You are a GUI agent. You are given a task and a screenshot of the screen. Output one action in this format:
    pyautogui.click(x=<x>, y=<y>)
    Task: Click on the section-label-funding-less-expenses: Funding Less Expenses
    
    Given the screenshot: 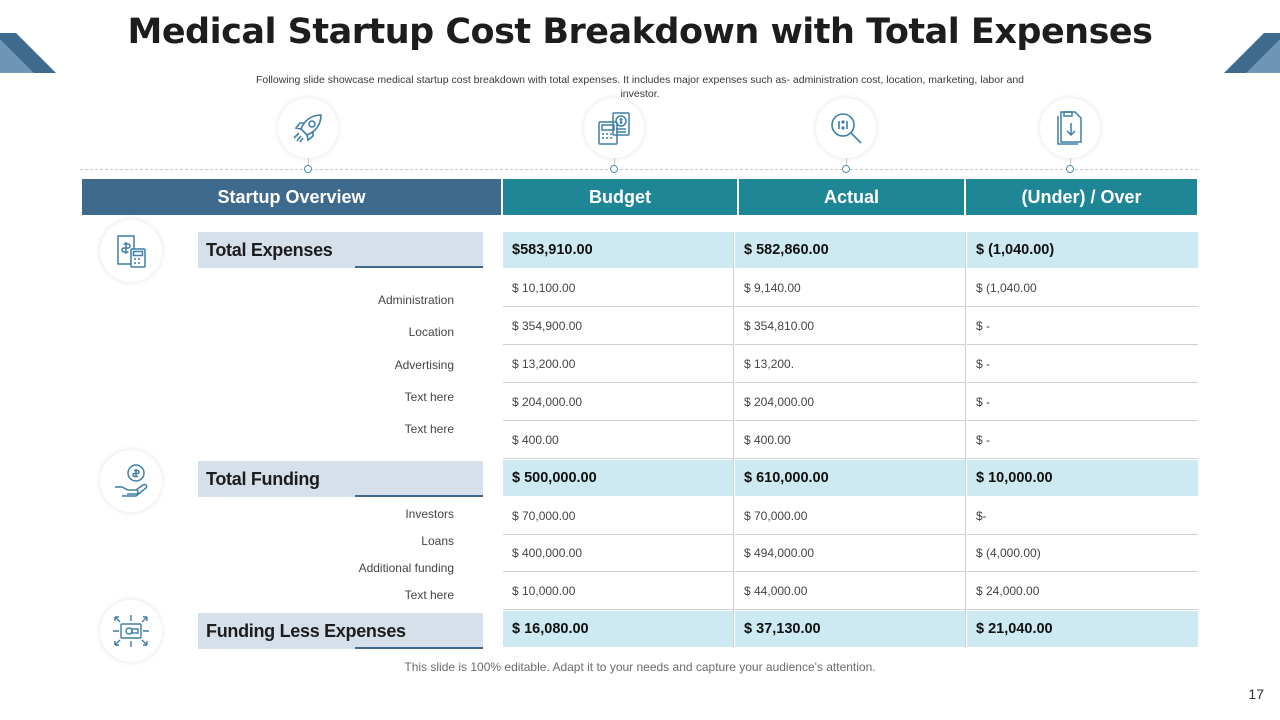 What is the action you would take?
    pyautogui.click(x=340, y=631)
    